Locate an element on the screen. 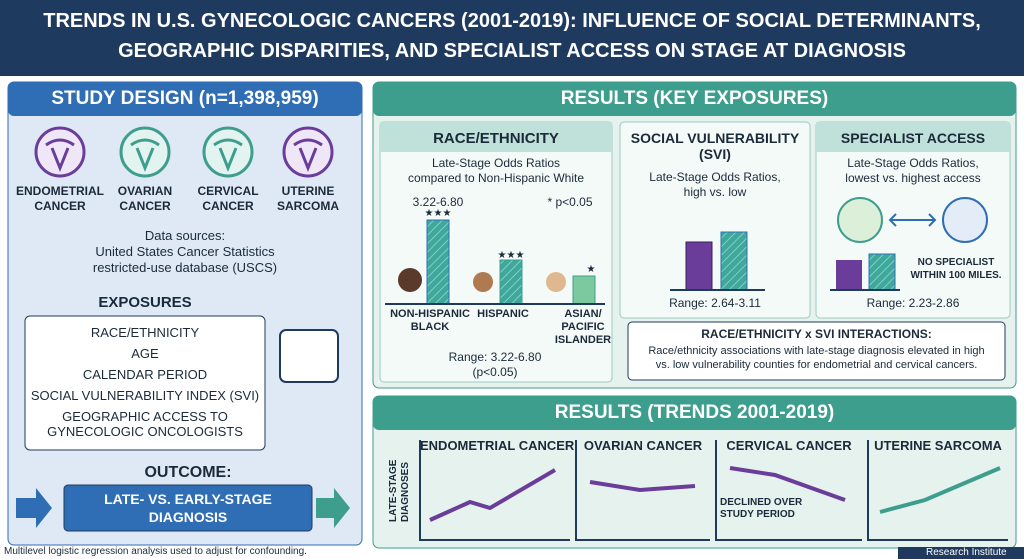 The image size is (1024, 559). trend-annot: DECLINED OVER STUDY PERIOD is located at coordinates (770, 509).